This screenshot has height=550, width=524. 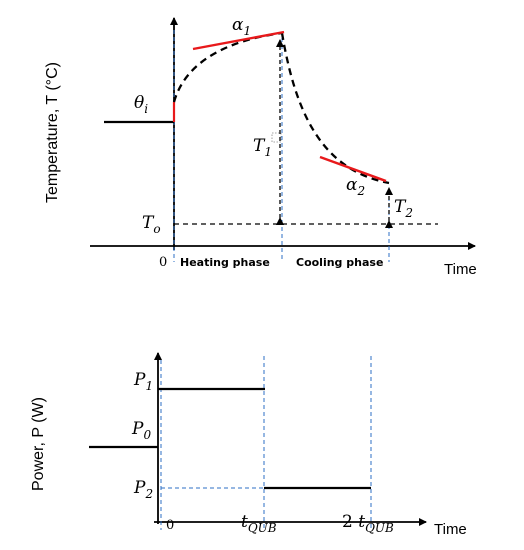 What do you see at coordinates (141, 104) in the screenshot?
I see `theta-i-label: θi` at bounding box center [141, 104].